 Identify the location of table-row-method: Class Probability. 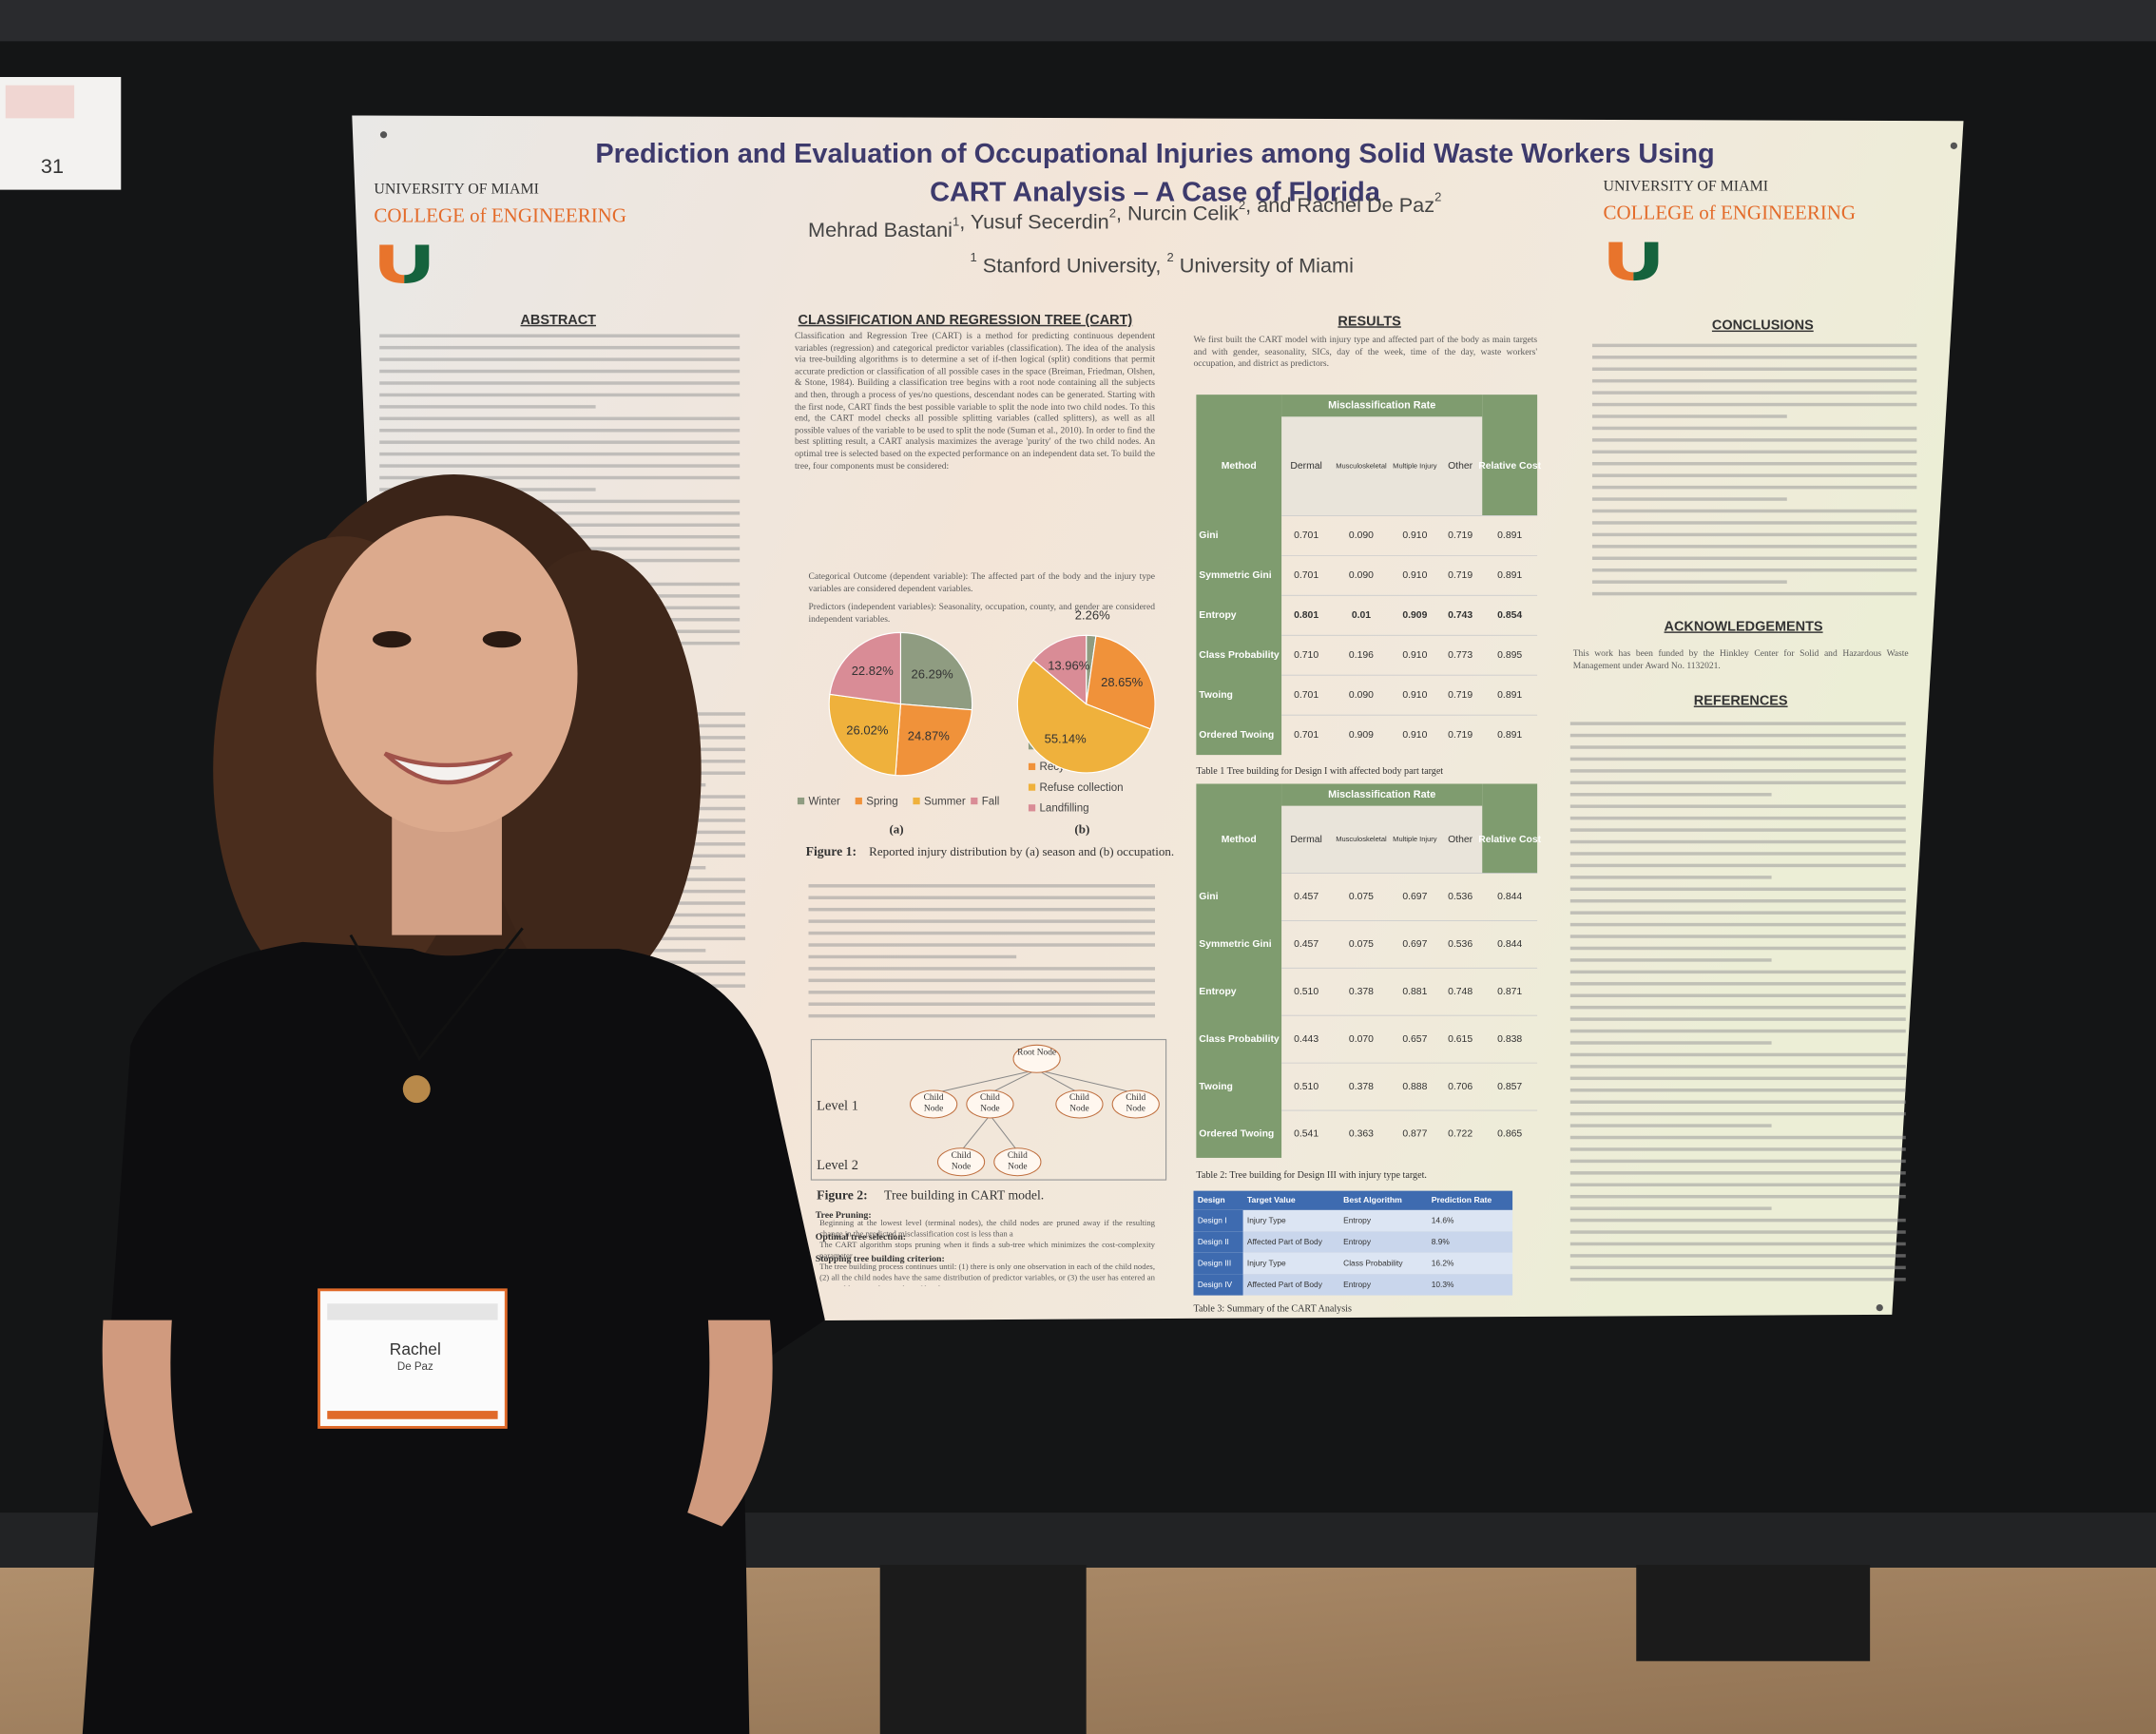
(1239, 655).